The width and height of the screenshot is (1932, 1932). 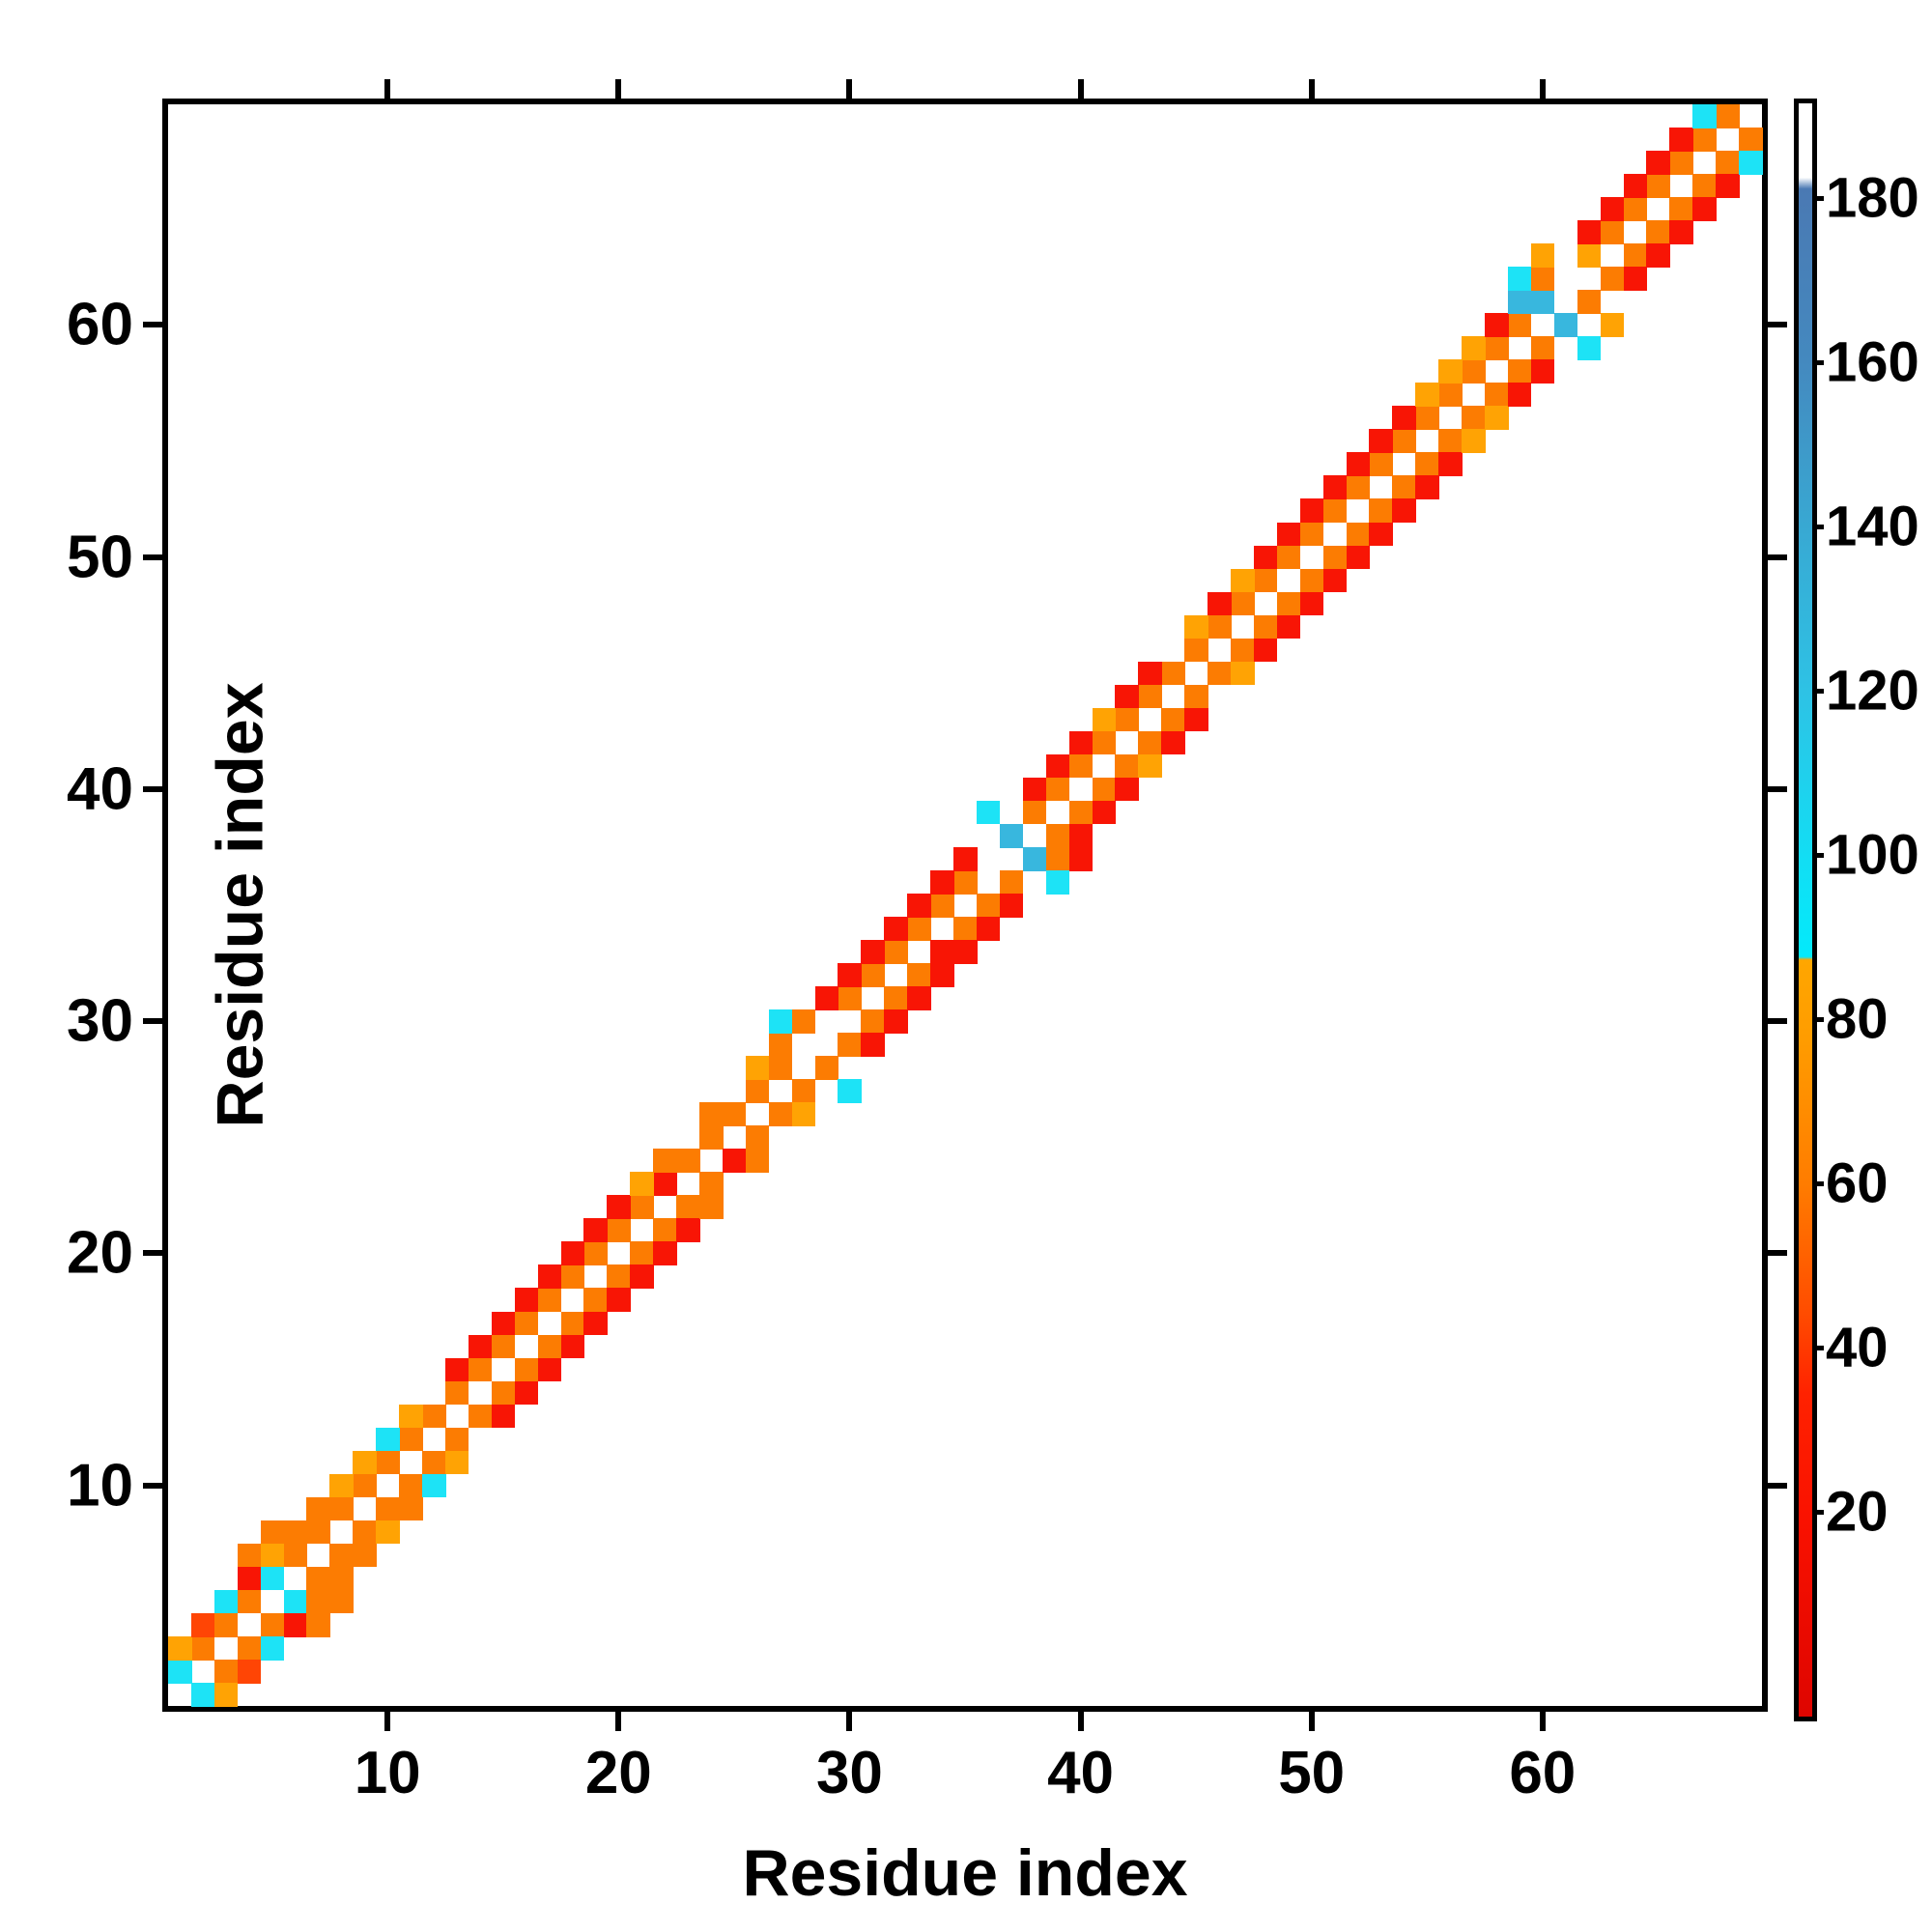 What do you see at coordinates (1818, 1512) in the screenshot?
I see `colorbar-tick-mark` at bounding box center [1818, 1512].